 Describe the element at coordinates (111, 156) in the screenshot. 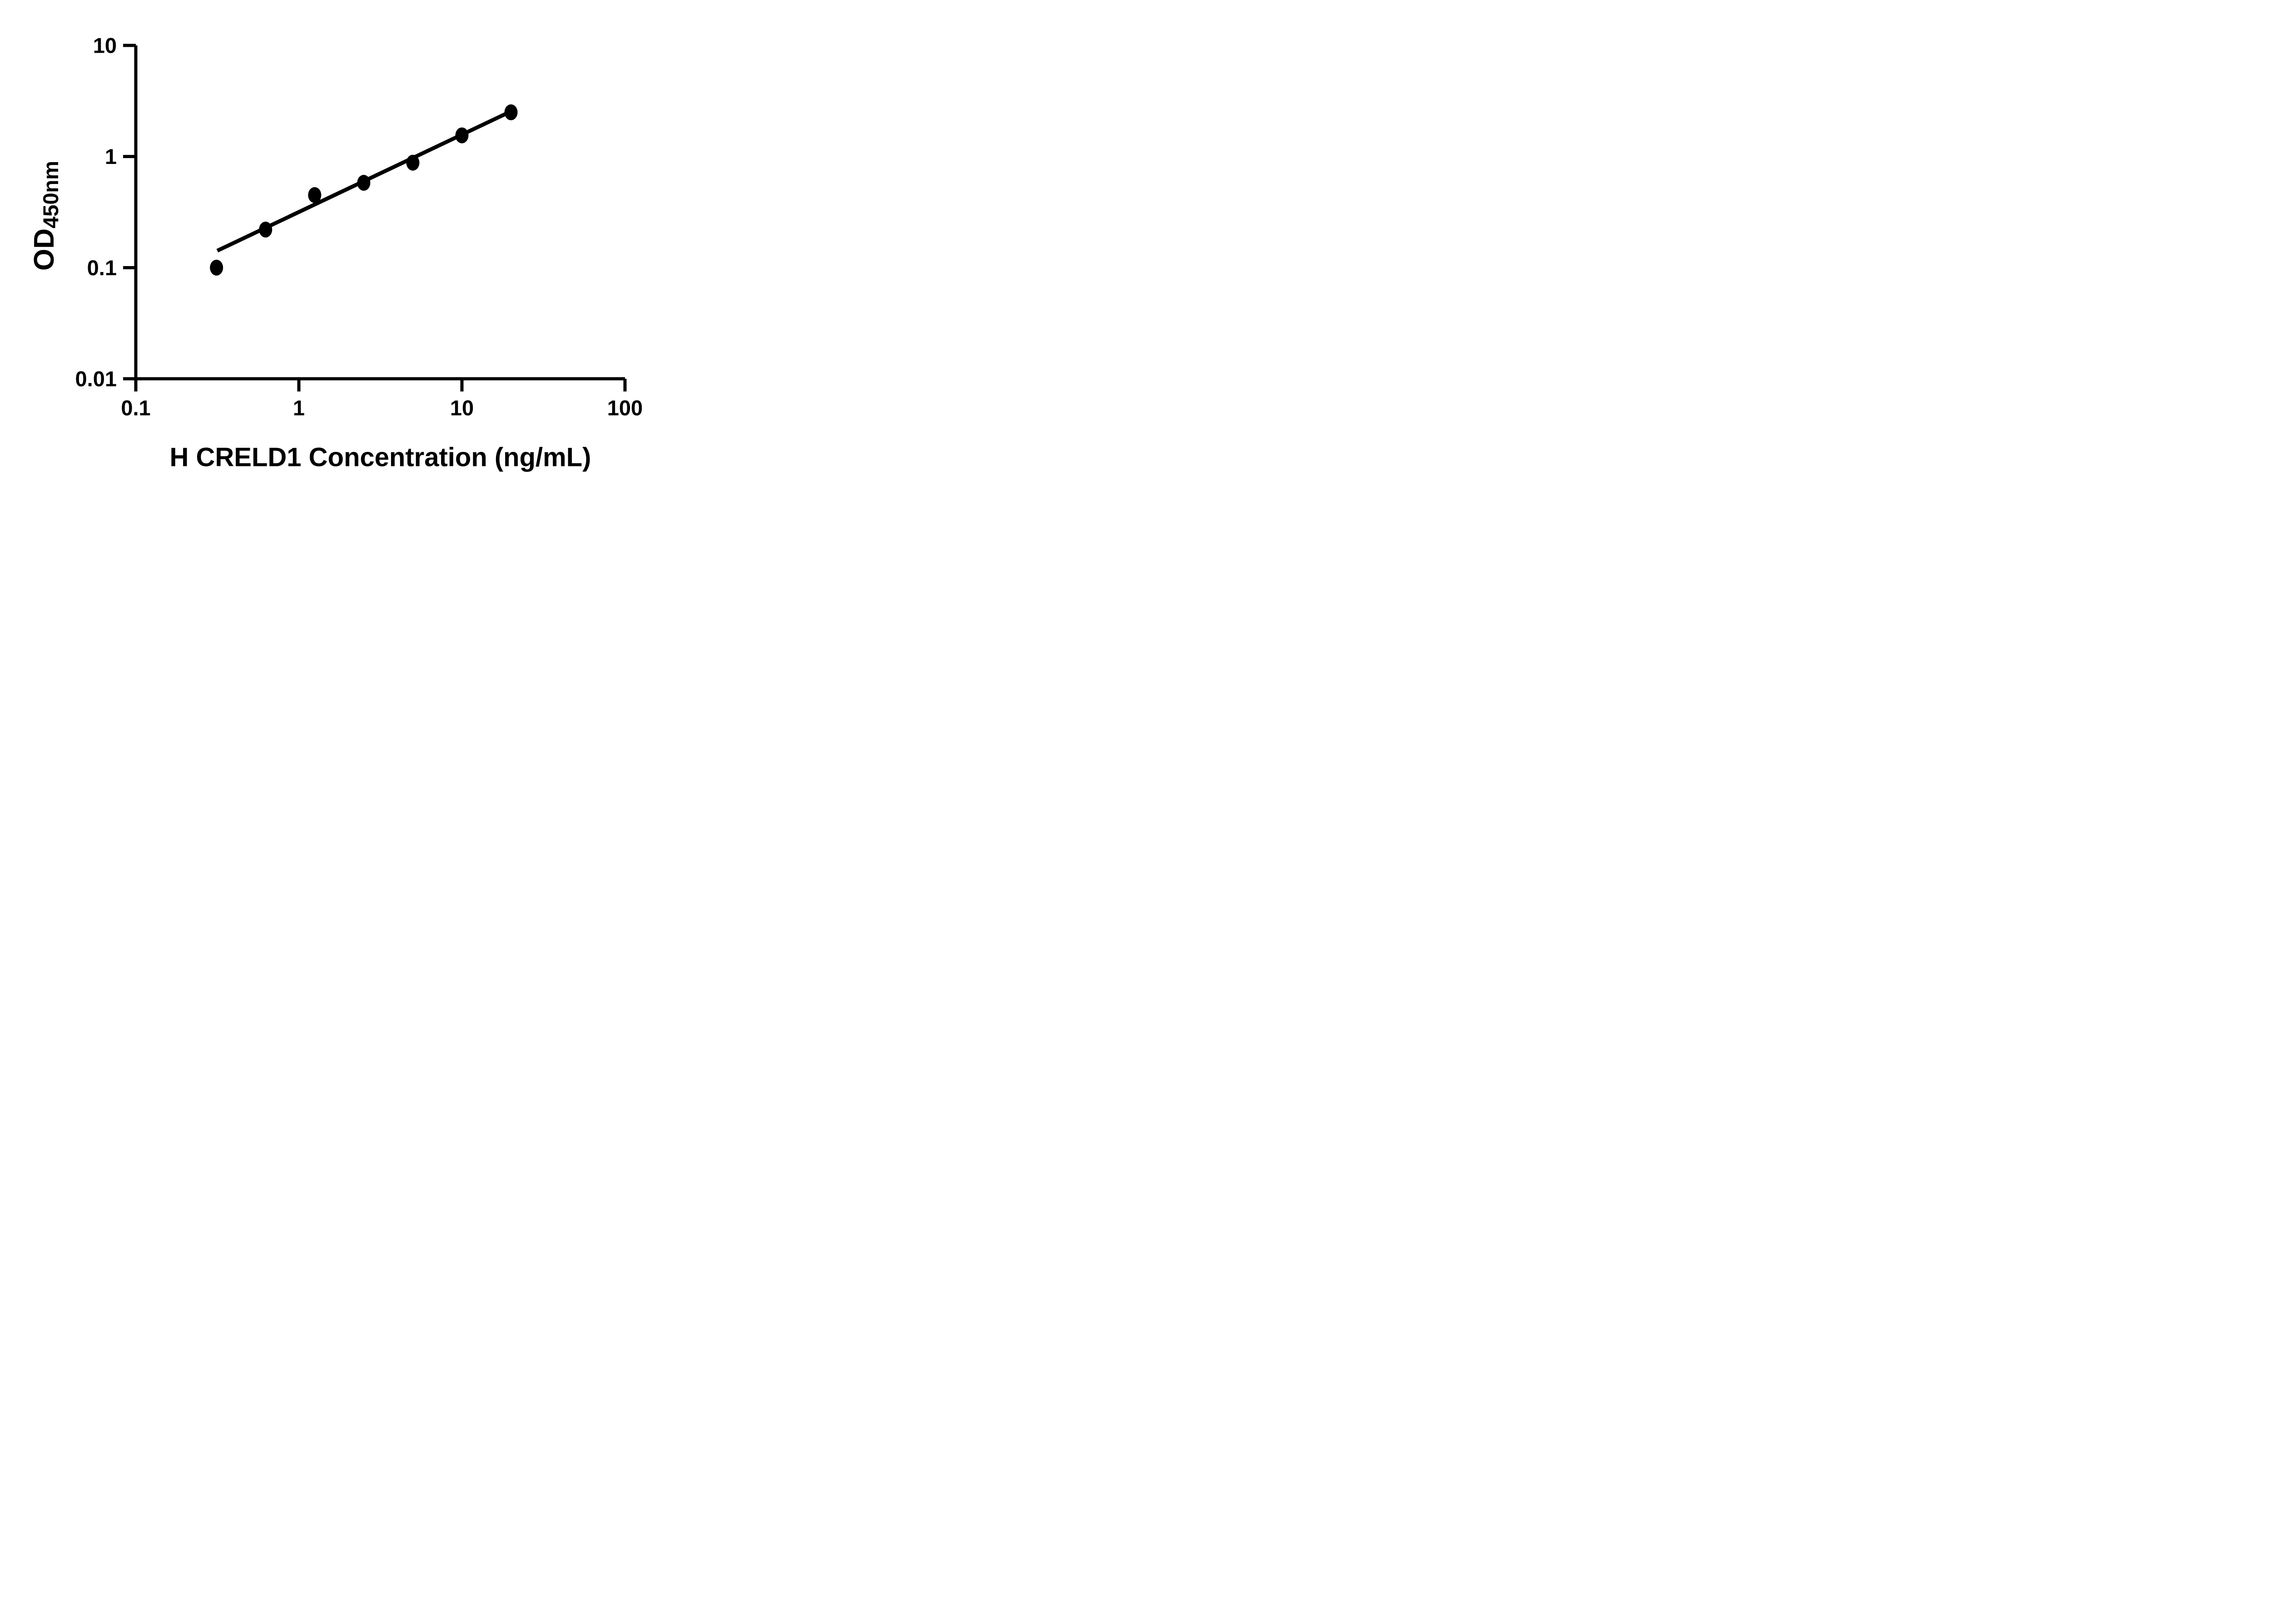

I see `y-tick-label: 1` at that location.